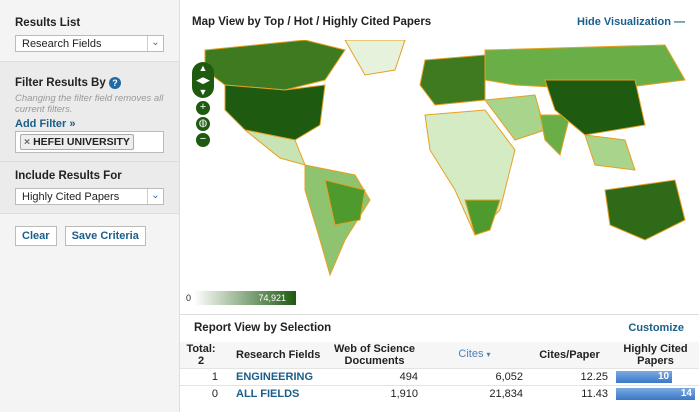 This screenshot has height=412, width=699. Describe the element at coordinates (114, 83) in the screenshot. I see `help-icon: ?` at that location.